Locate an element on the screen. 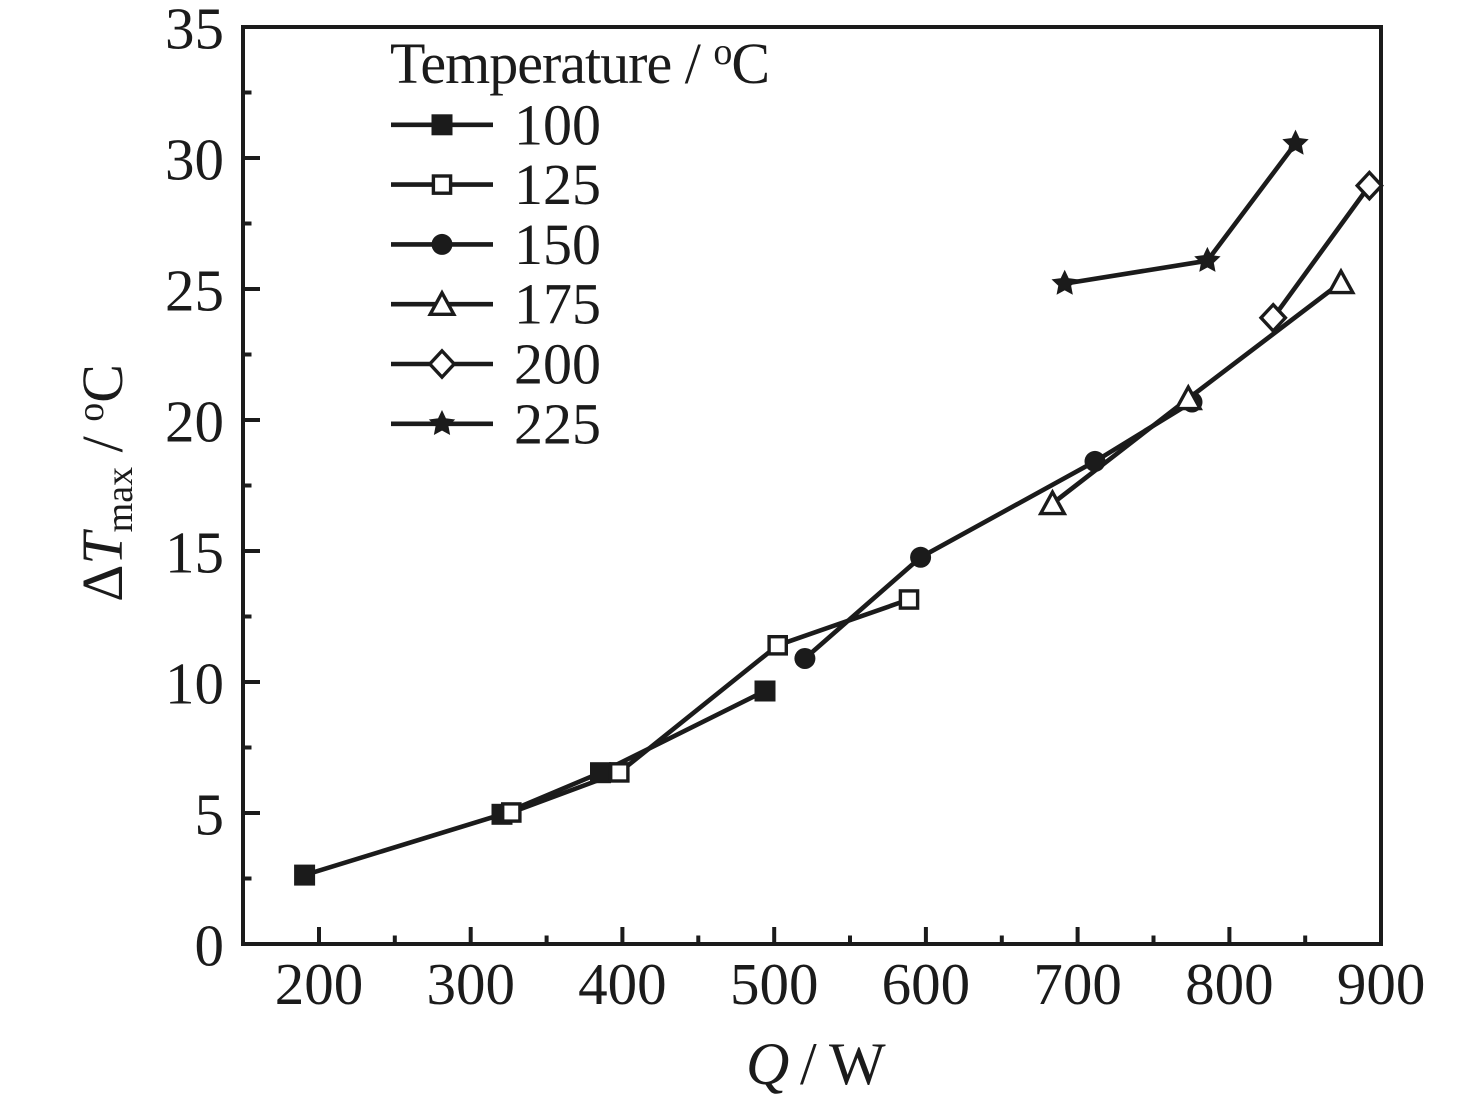 This screenshot has height=1102, width=1476. svg-text: 15 is located at coordinates (194, 553).